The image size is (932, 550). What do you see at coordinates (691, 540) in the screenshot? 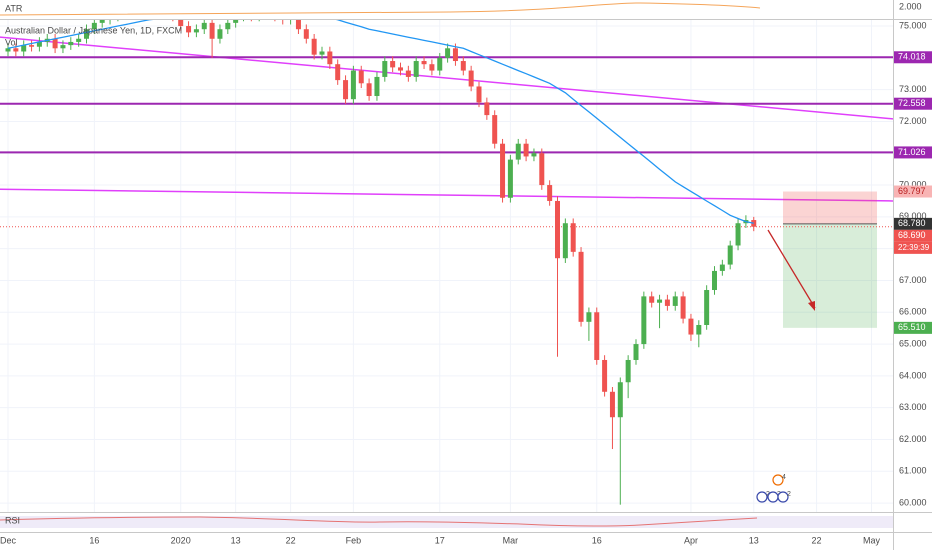
I see `x-tick-label: Apr` at bounding box center [691, 540].